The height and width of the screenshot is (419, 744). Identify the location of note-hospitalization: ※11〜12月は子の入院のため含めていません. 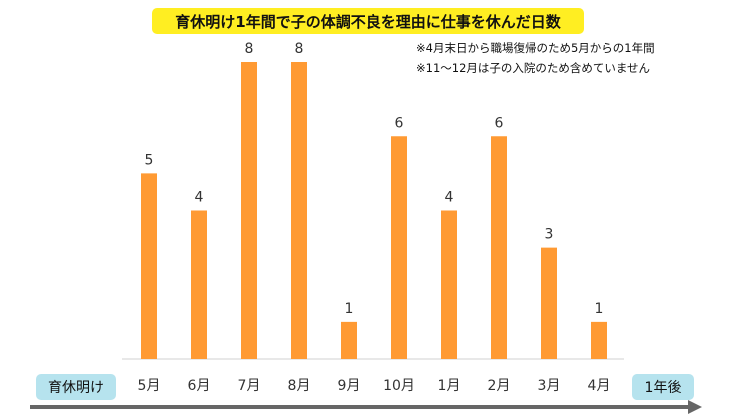
(533, 68).